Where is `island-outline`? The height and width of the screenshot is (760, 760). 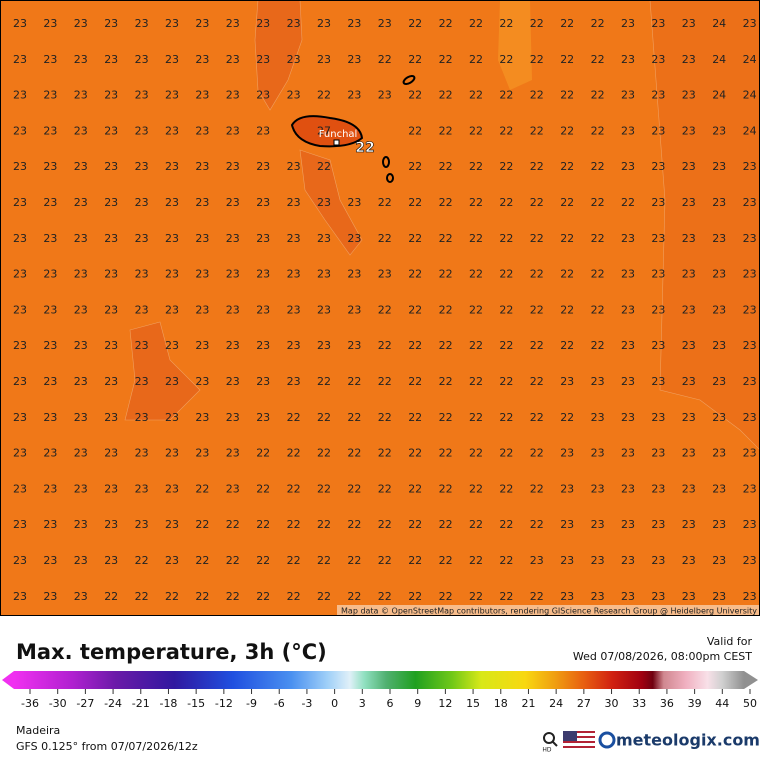 island-outline is located at coordinates (409, 80).